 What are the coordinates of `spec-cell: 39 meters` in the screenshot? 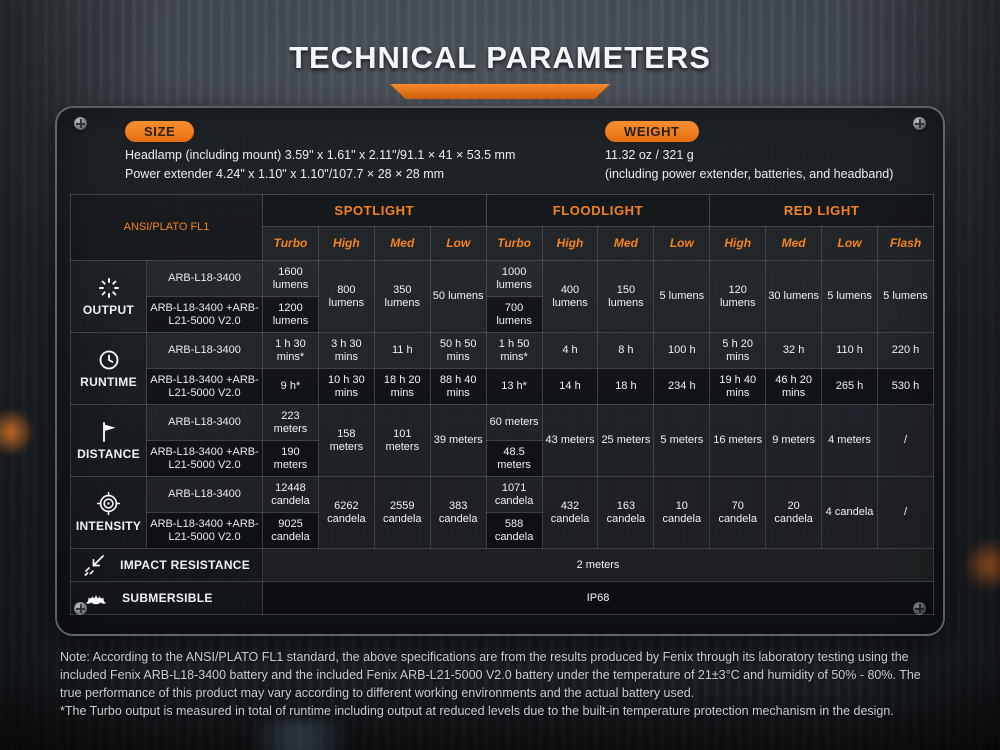 It's located at (458, 440).